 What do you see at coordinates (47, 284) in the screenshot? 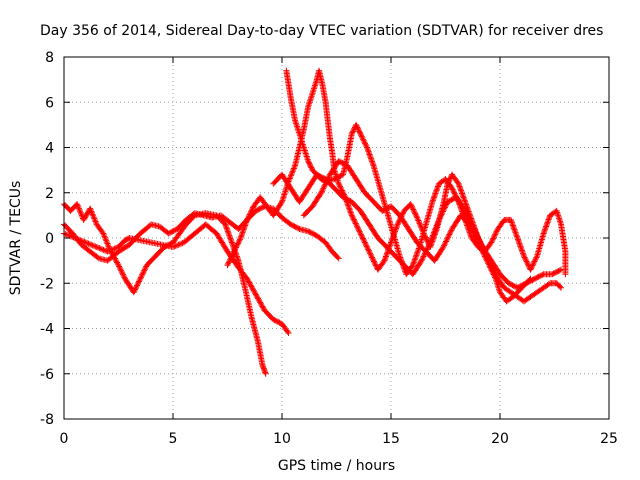
I see `y-tick-label: -2` at bounding box center [47, 284].